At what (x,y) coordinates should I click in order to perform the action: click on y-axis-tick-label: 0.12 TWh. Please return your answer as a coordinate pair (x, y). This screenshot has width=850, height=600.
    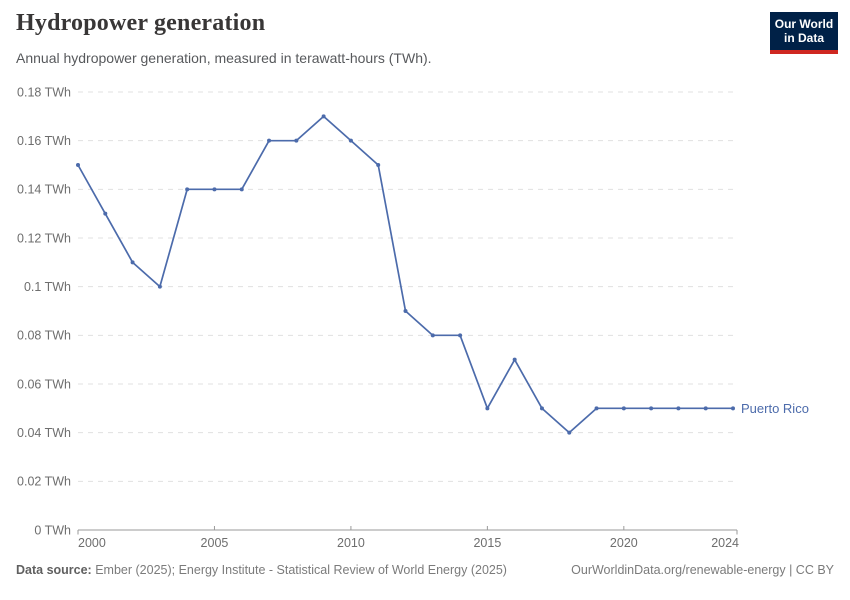
    Looking at the image, I should click on (44, 238).